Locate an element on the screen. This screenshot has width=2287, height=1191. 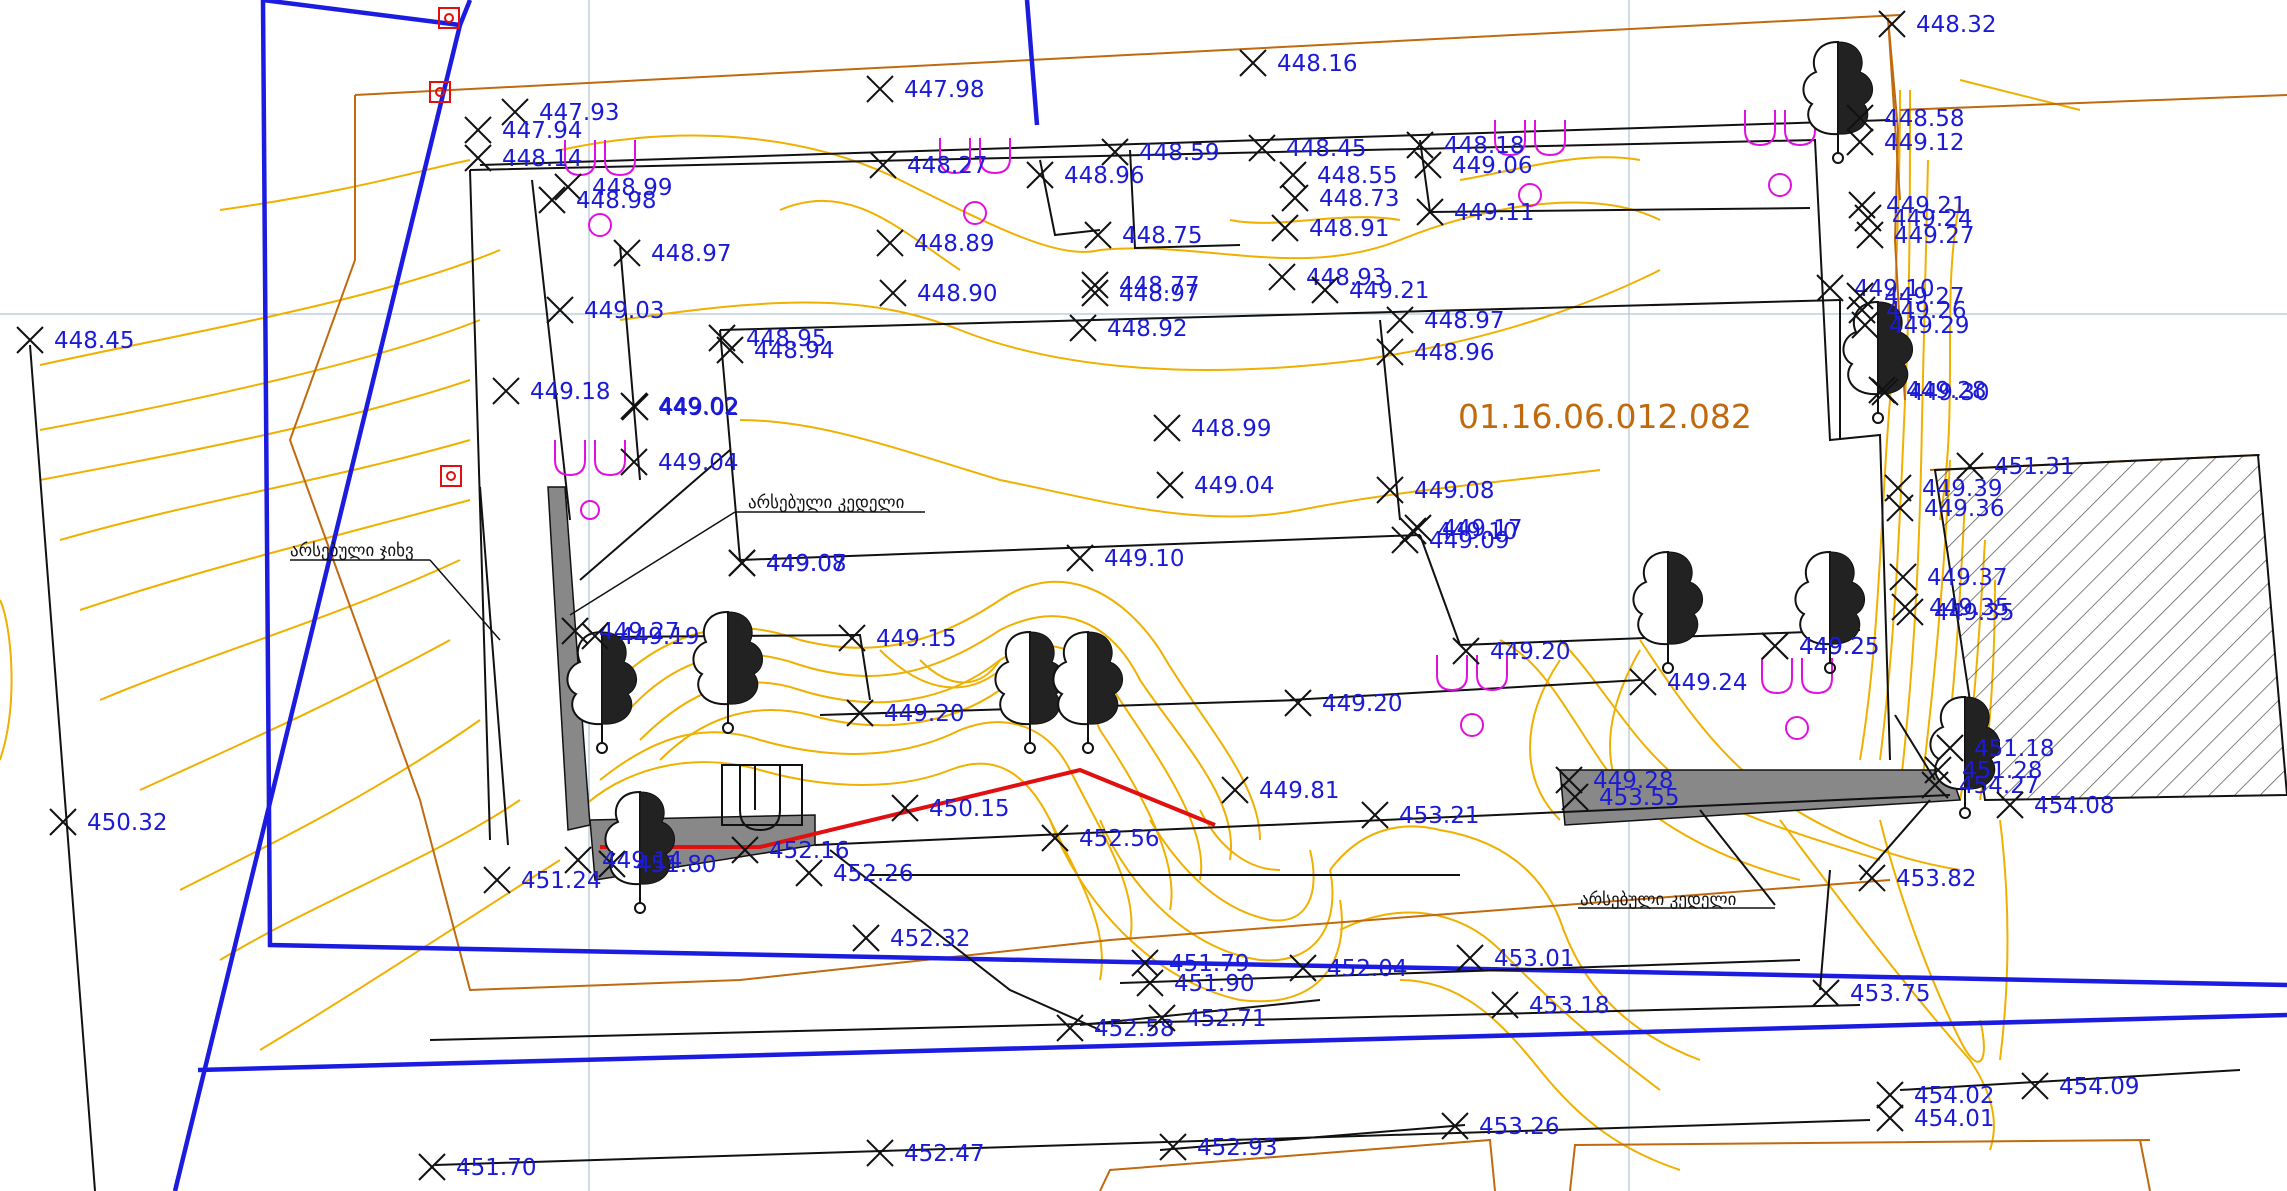
elevation-label: 453.01 is located at coordinates (1534, 959).